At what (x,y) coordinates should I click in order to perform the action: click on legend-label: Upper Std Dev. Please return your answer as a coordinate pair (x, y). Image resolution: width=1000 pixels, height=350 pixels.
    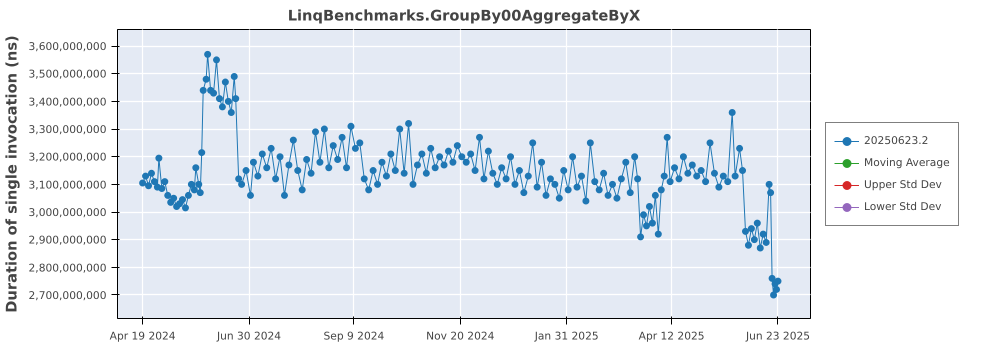
    Looking at the image, I should click on (903, 184).